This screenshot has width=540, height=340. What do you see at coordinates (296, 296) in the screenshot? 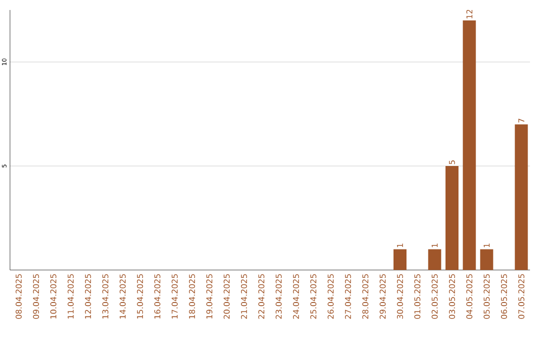
I see `x-tick-label: 24.04.2025` at bounding box center [296, 296].